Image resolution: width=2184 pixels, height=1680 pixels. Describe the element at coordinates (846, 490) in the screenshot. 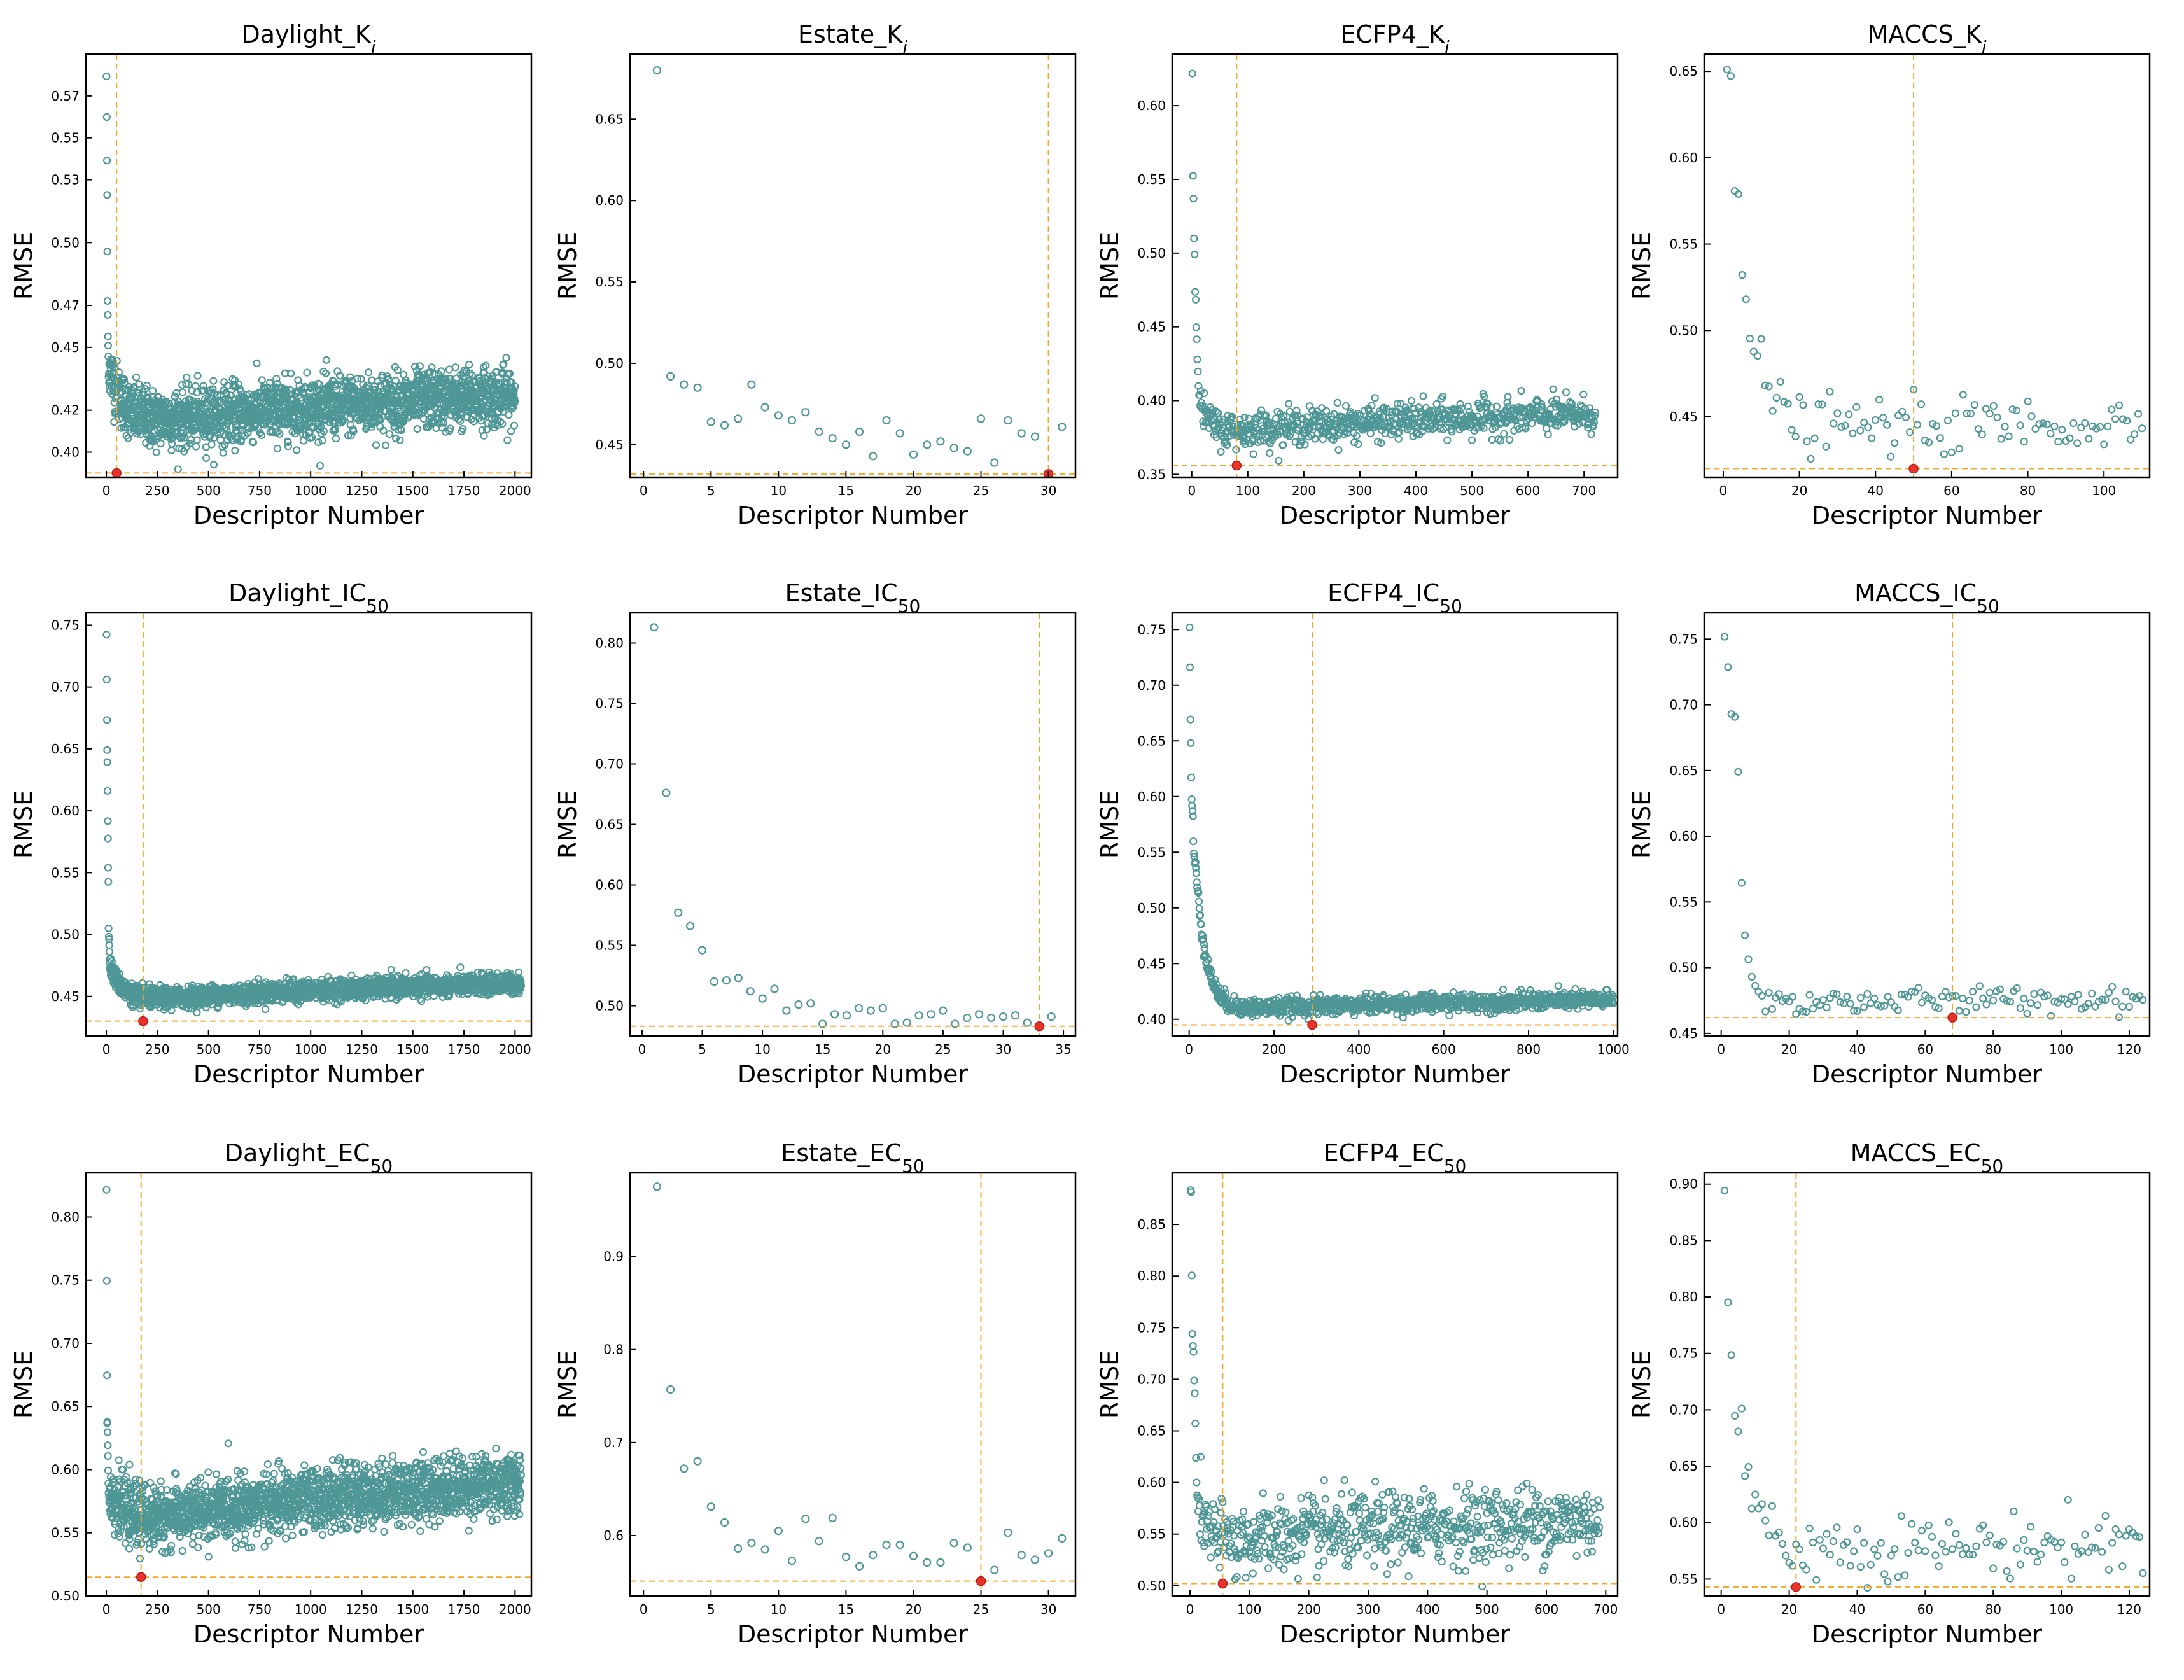

I see `x-tick-label: 15` at that location.